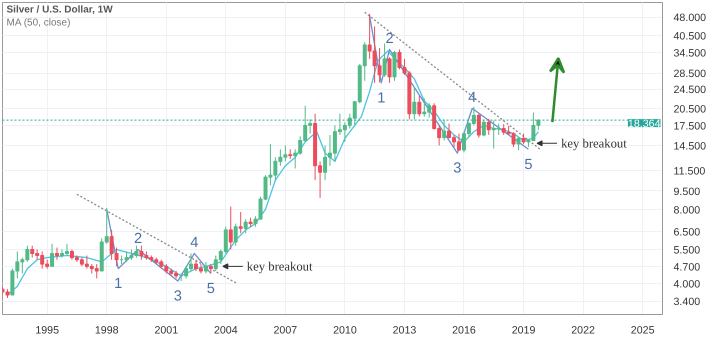 Image resolution: width=720 pixels, height=340 pixels. I want to click on y-tick-label: 11.500, so click(690, 171).